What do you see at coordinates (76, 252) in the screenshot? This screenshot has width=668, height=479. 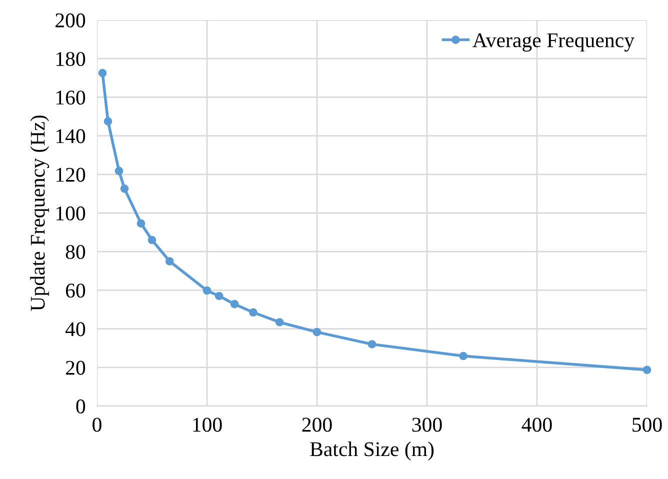 I see `y-tick-label: 80` at bounding box center [76, 252].